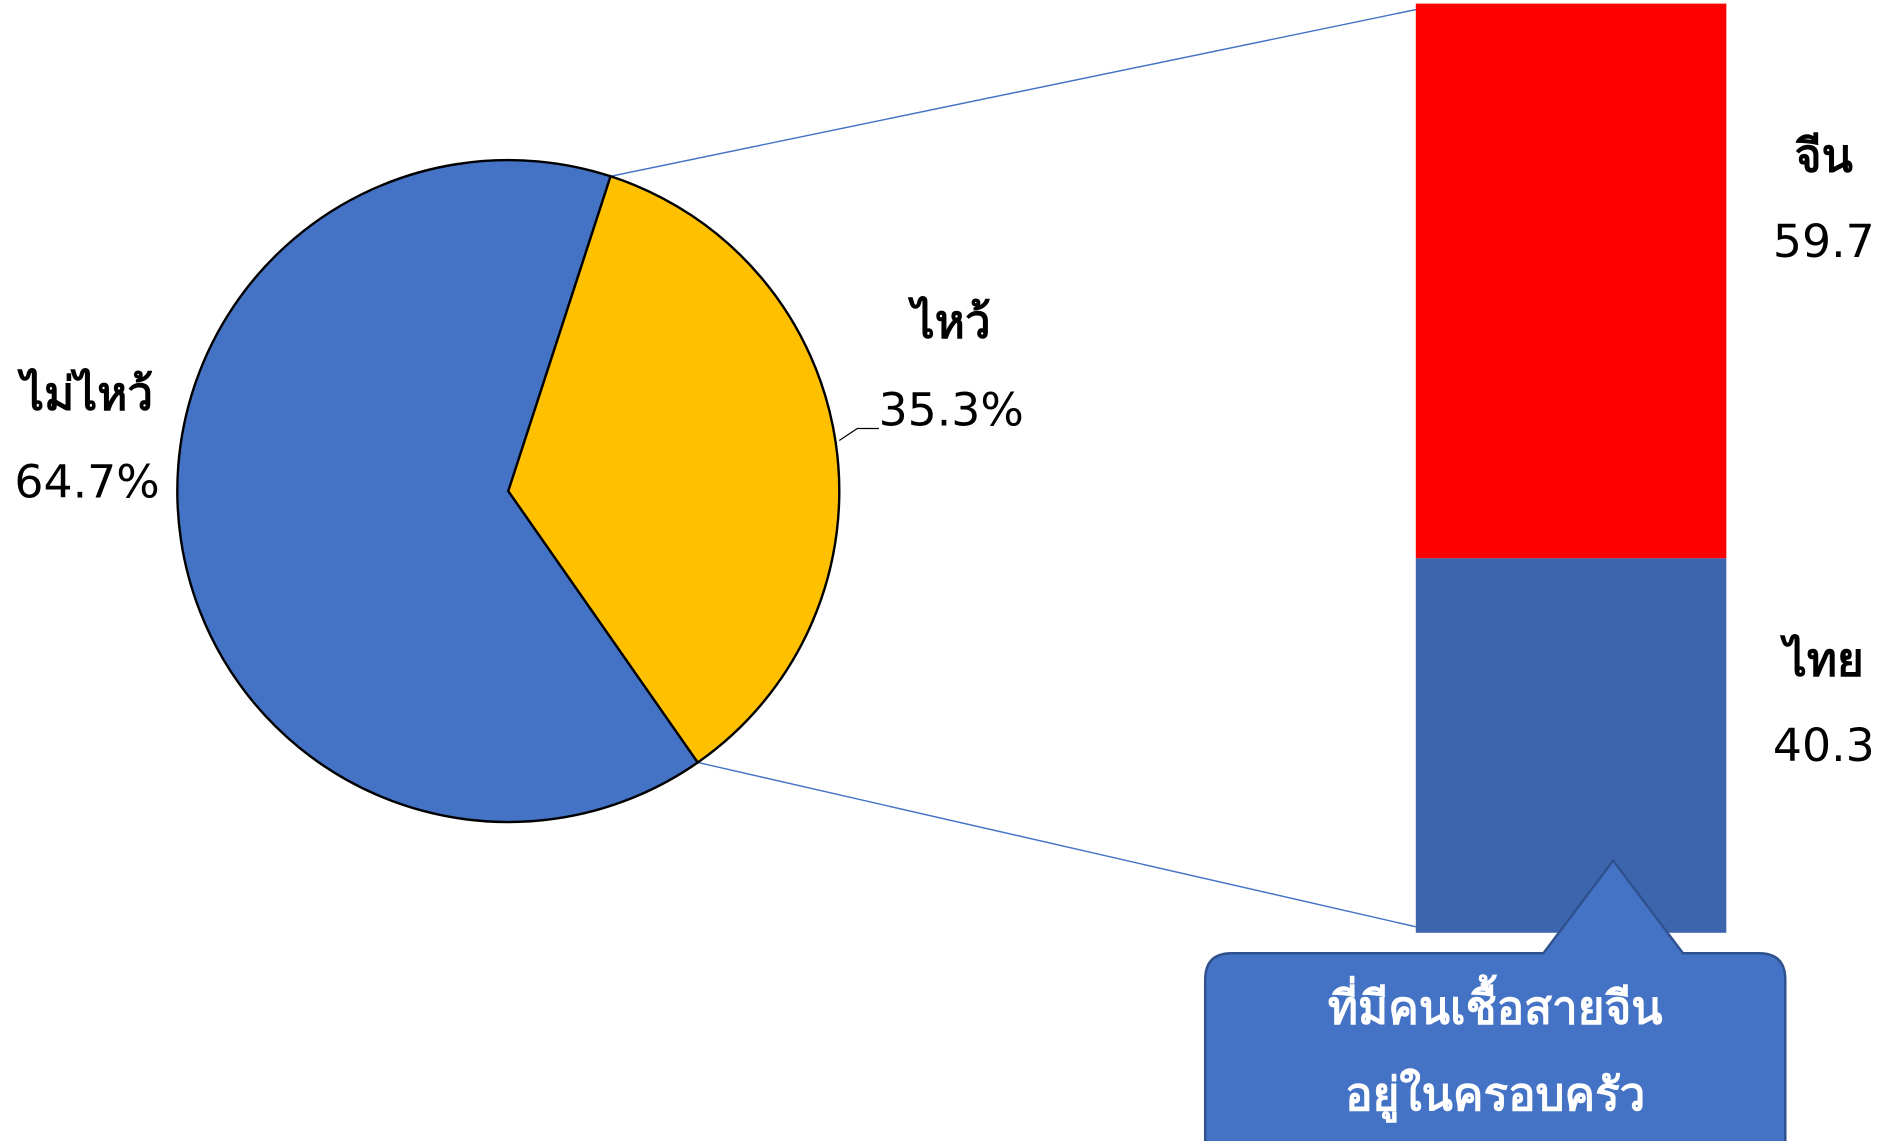 This screenshot has height=1145, width=1888. Describe the element at coordinates (1824, 155) in the screenshot. I see `segment-label: จีน` at that location.